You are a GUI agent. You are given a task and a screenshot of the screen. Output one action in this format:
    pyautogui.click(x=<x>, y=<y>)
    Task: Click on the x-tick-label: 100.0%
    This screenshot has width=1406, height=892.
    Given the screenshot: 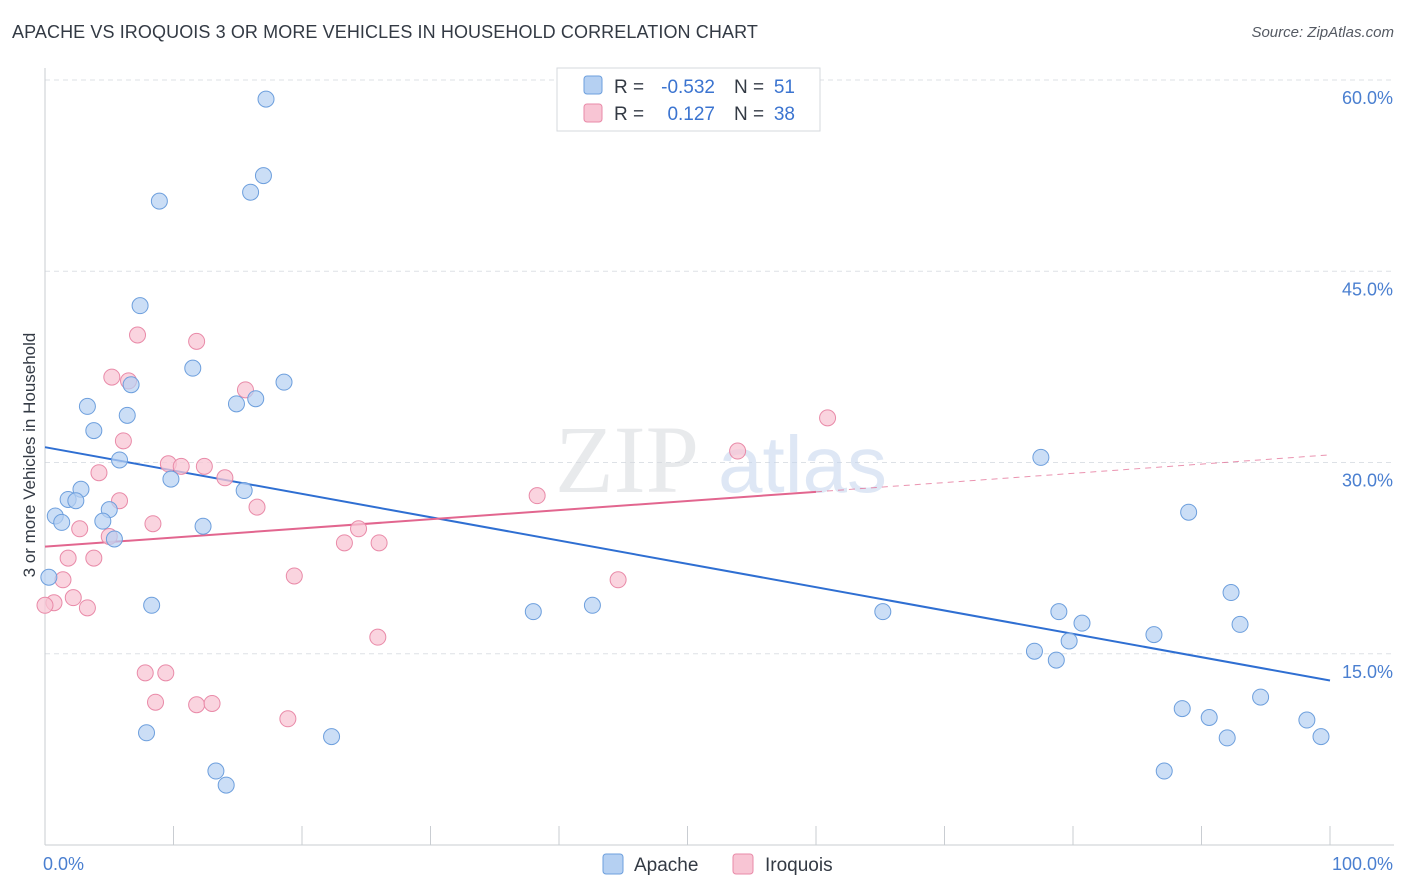 What is the action you would take?
    pyautogui.click(x=1362, y=864)
    